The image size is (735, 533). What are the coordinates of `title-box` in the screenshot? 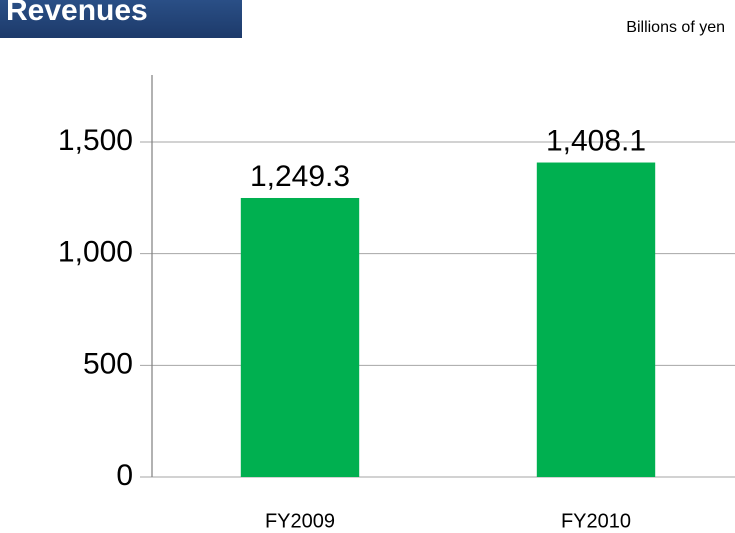 It's located at (121, 19).